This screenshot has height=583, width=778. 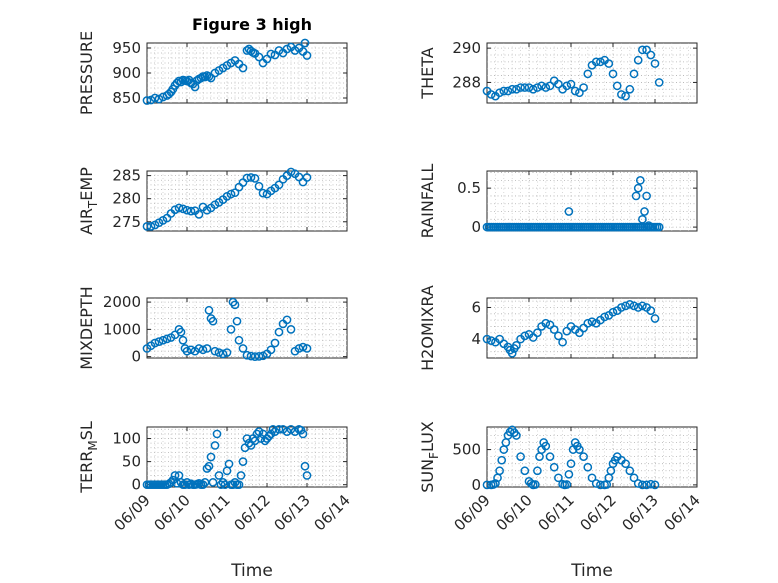 What do you see at coordinates (136, 485) in the screenshot?
I see `plot-7-ytick-label: 0` at bounding box center [136, 485].